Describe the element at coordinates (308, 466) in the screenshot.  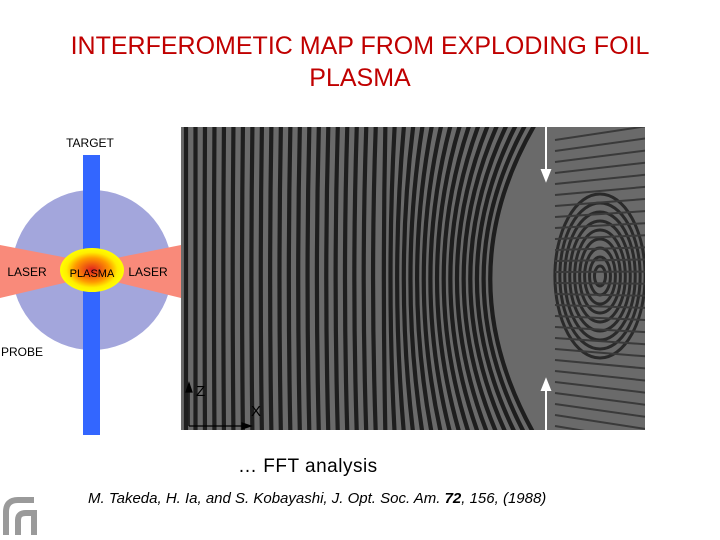
I see `caption: … FFT analysis` at that location.